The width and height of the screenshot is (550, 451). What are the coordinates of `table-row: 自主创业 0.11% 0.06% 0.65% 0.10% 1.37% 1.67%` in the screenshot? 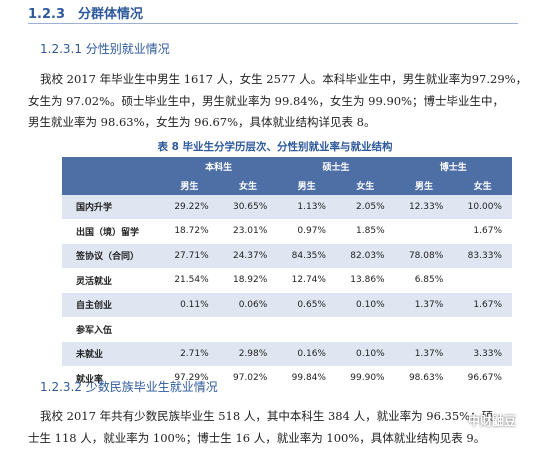 It's located at (287, 305).